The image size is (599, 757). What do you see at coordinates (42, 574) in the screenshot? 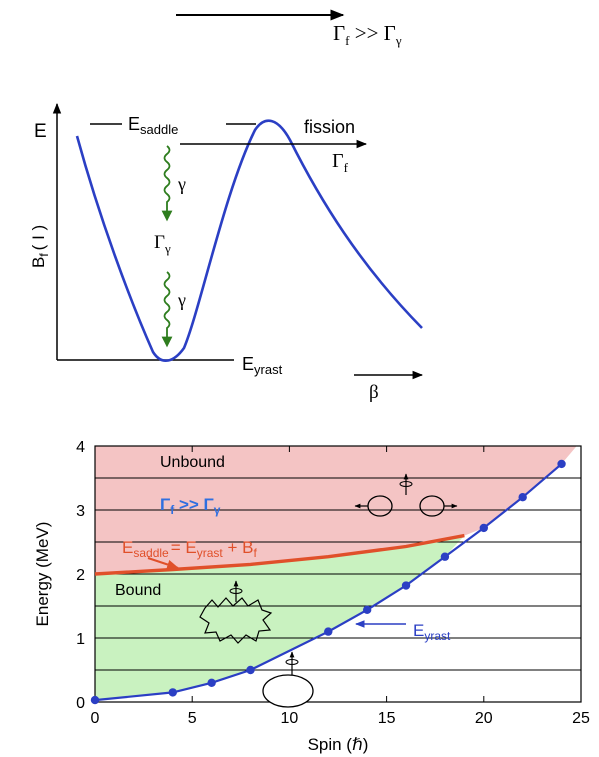
I see `y-axis-label: Energy (MeV)` at bounding box center [42, 574].